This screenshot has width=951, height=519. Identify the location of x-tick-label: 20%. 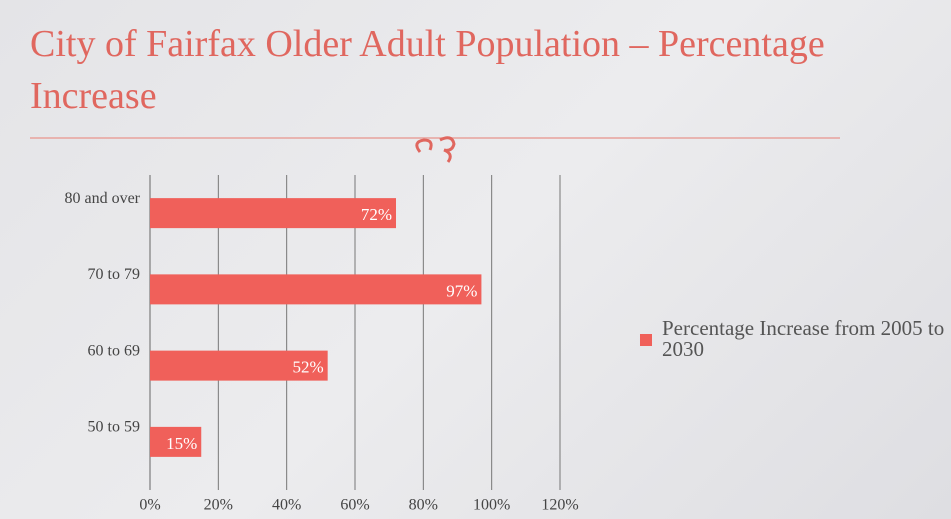
(218, 505).